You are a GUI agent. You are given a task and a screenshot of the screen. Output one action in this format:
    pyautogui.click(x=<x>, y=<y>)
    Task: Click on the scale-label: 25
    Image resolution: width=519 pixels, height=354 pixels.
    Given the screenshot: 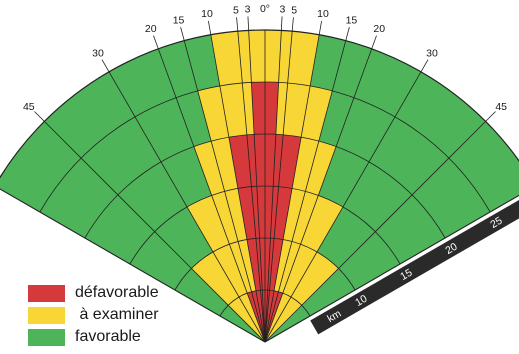 What is the action you would take?
    pyautogui.click(x=496, y=223)
    